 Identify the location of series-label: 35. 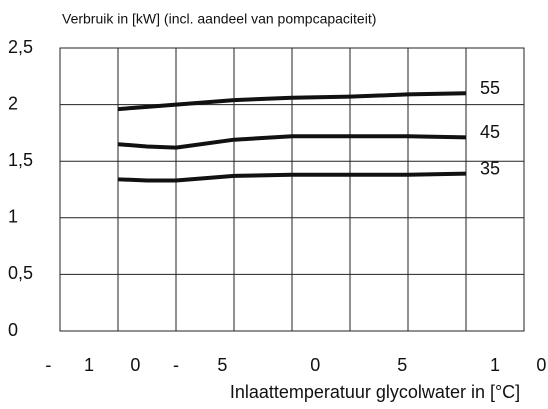
(490, 168).